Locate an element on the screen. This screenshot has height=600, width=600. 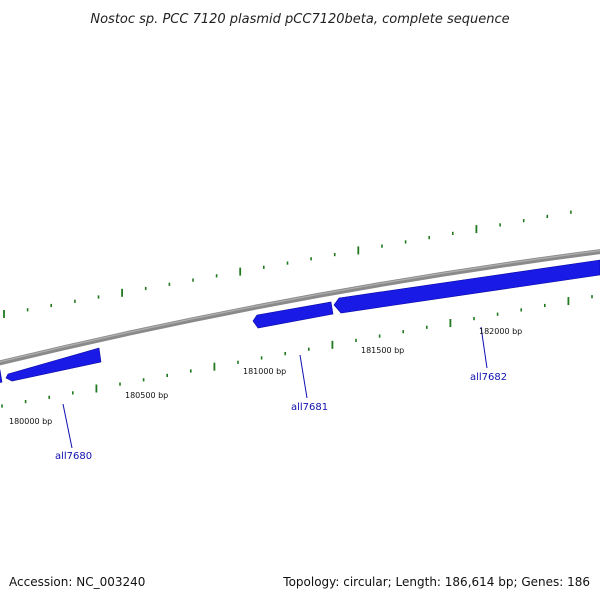
gene-leader-lines is located at coordinates (275, 387).